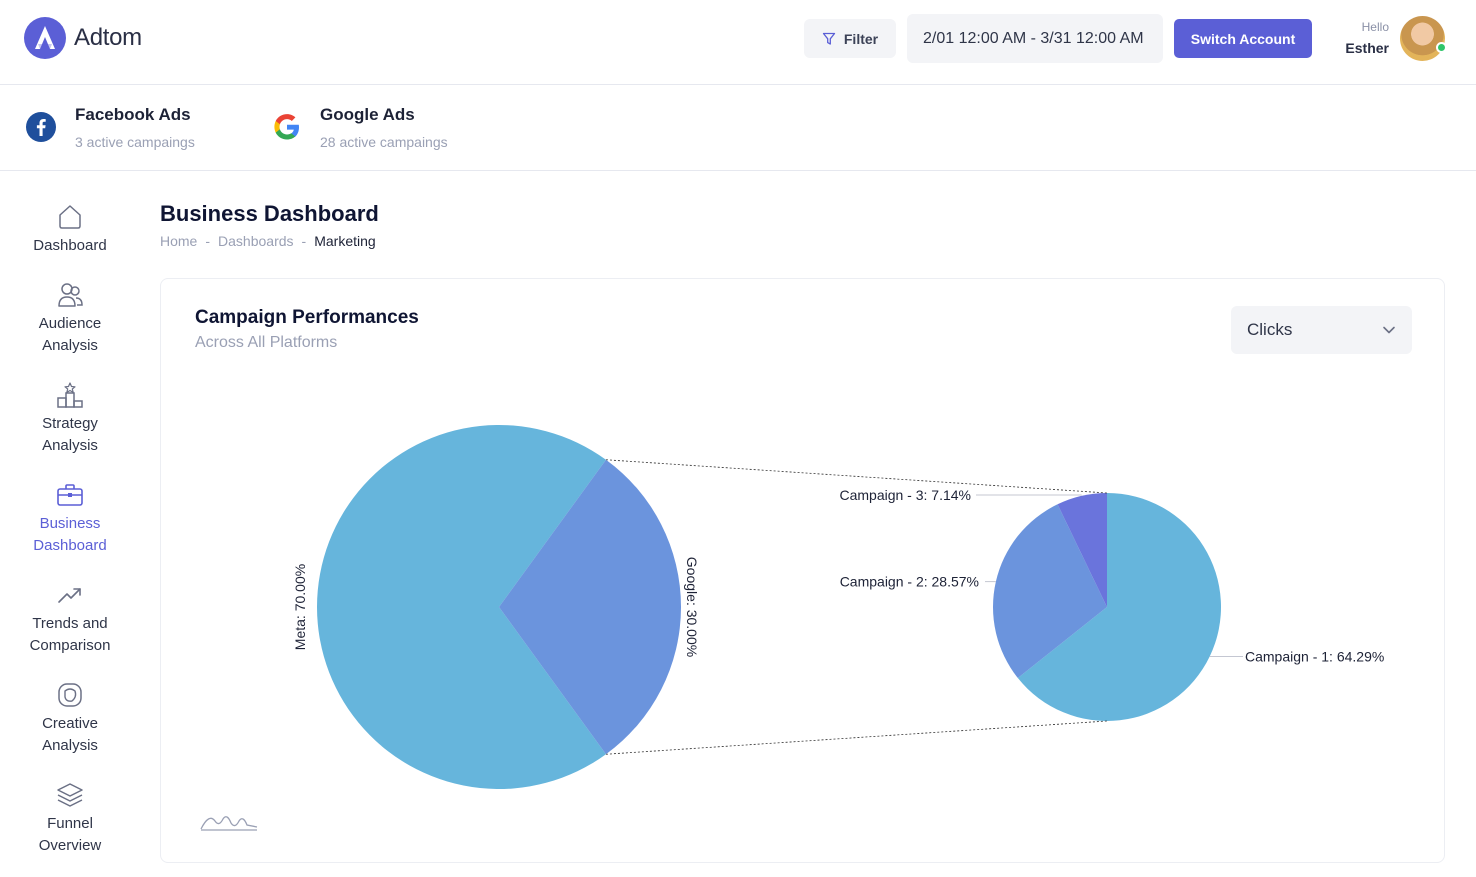  What do you see at coordinates (70, 395) in the screenshot?
I see `podium-icon` at bounding box center [70, 395].